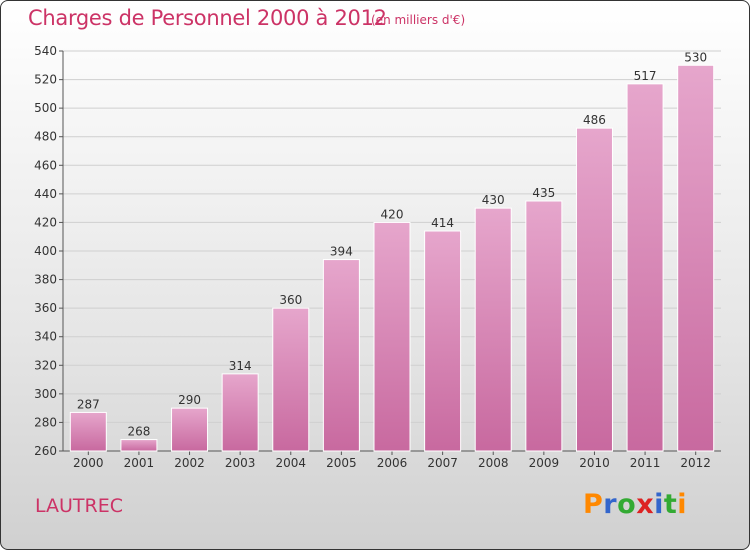 This screenshot has width=750, height=550. What do you see at coordinates (593, 504) in the screenshot?
I see `logo-letter: P` at bounding box center [593, 504].